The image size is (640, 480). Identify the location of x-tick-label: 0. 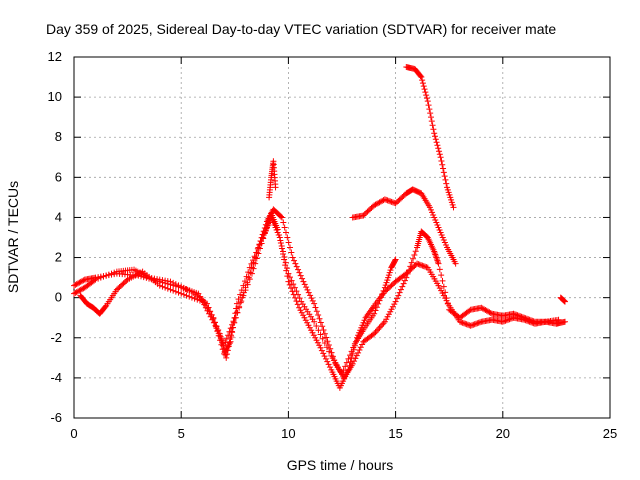
(73, 433).